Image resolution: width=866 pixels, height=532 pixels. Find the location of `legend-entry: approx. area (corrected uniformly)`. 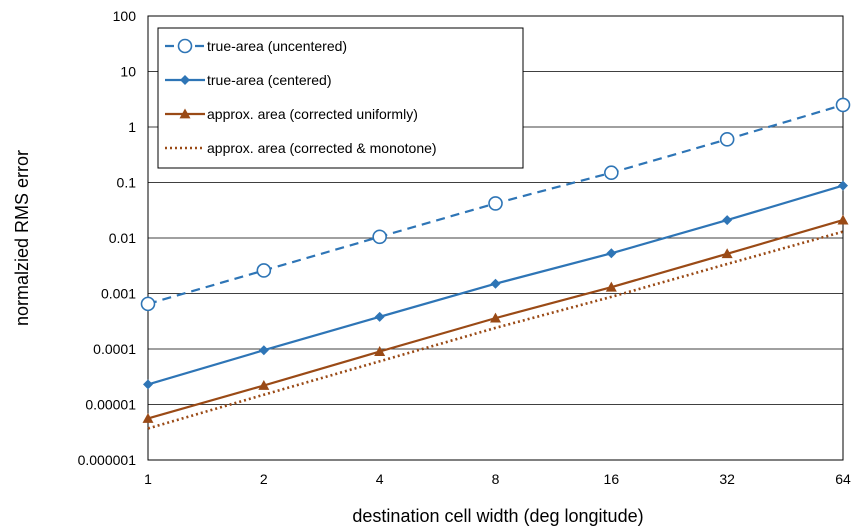

legend-entry: approx. area (corrected uniformly) is located at coordinates (291, 114).